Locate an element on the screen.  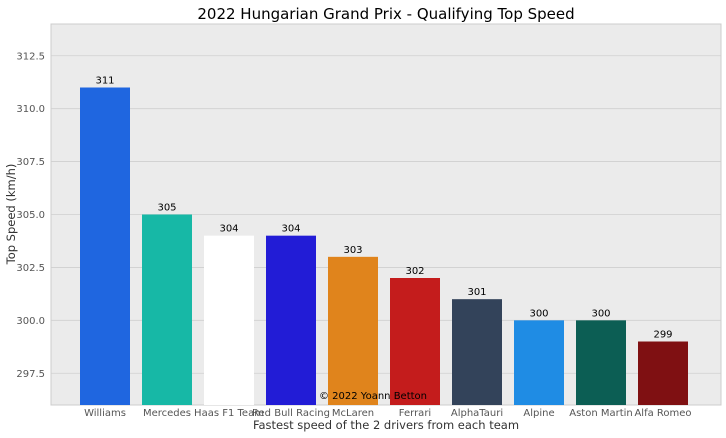
bar-aston-martin is located at coordinates (601, 362).